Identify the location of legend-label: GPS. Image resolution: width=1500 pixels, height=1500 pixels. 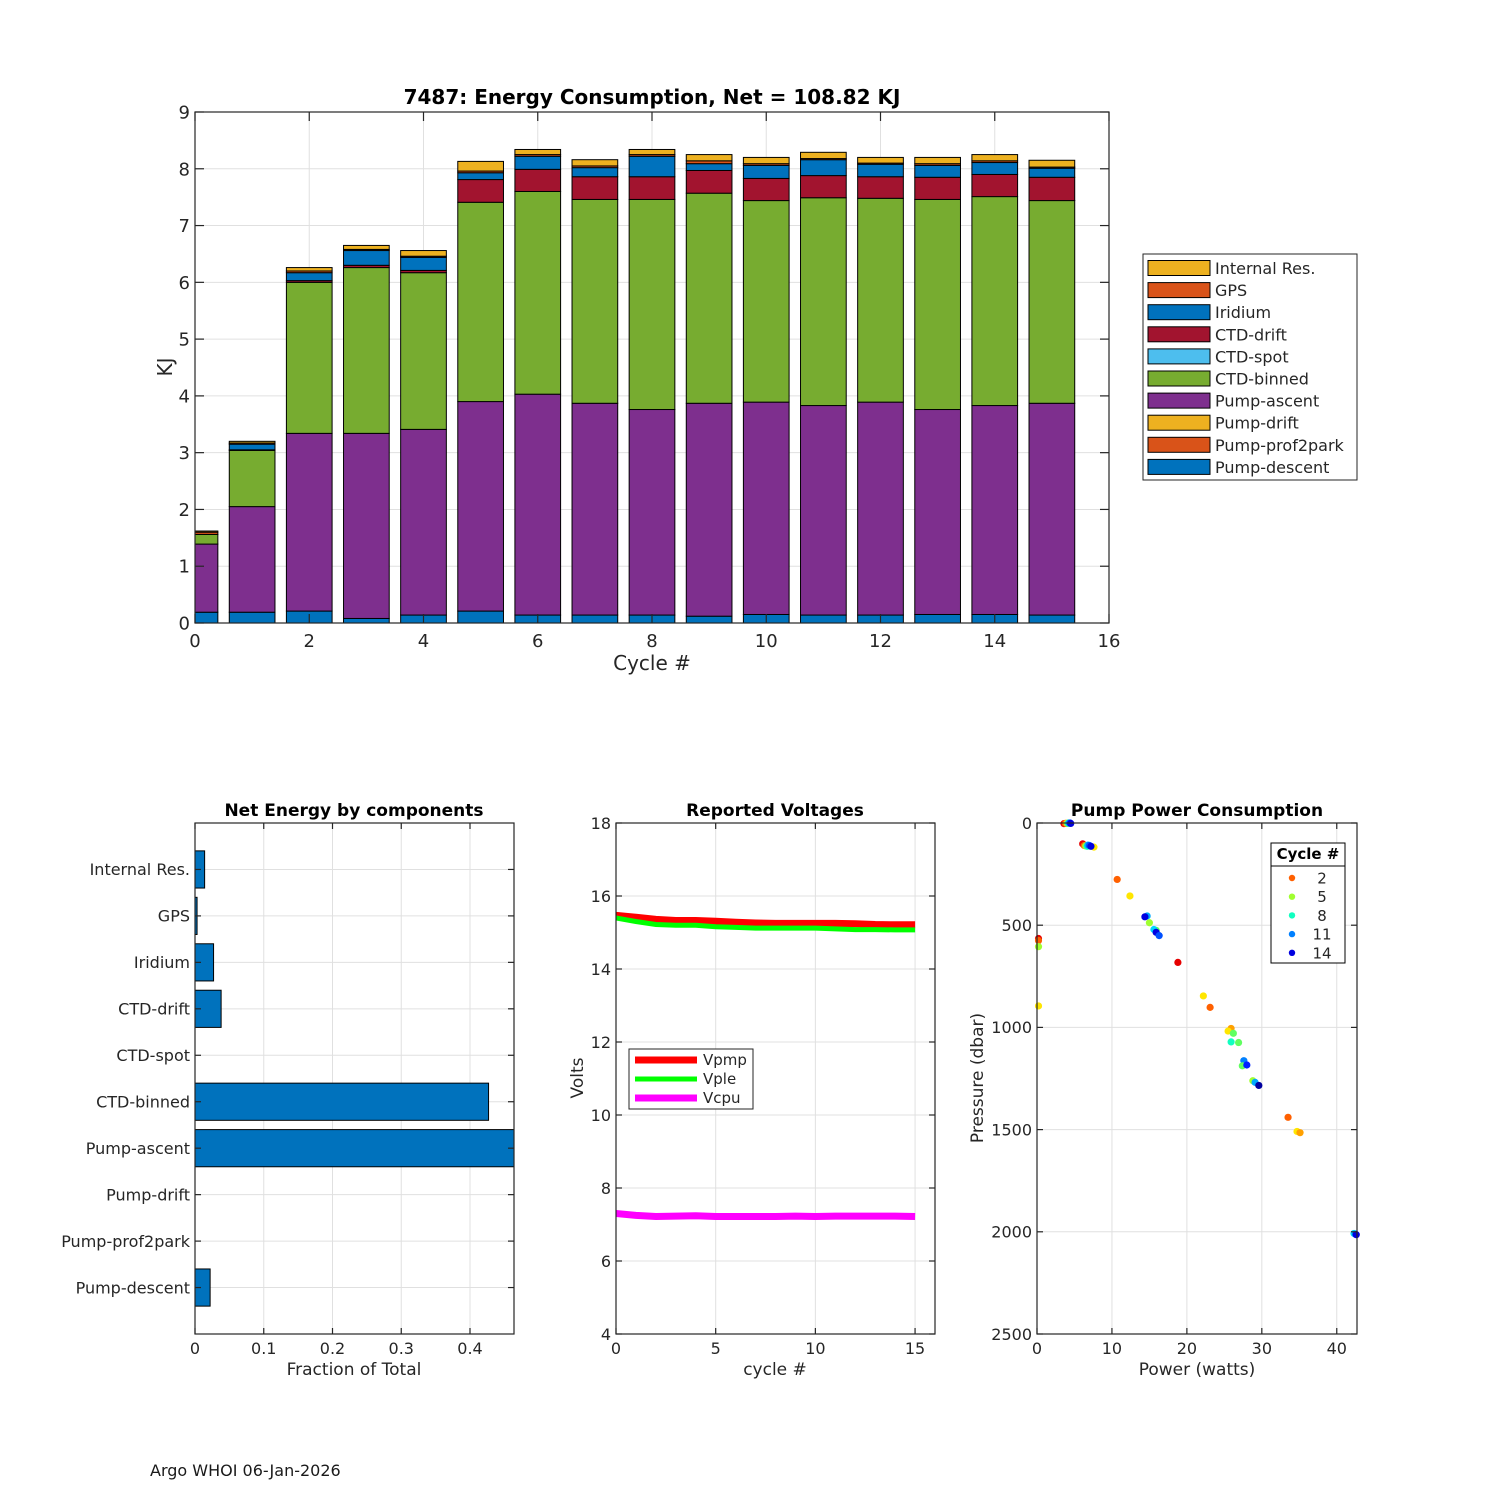
(1231, 290).